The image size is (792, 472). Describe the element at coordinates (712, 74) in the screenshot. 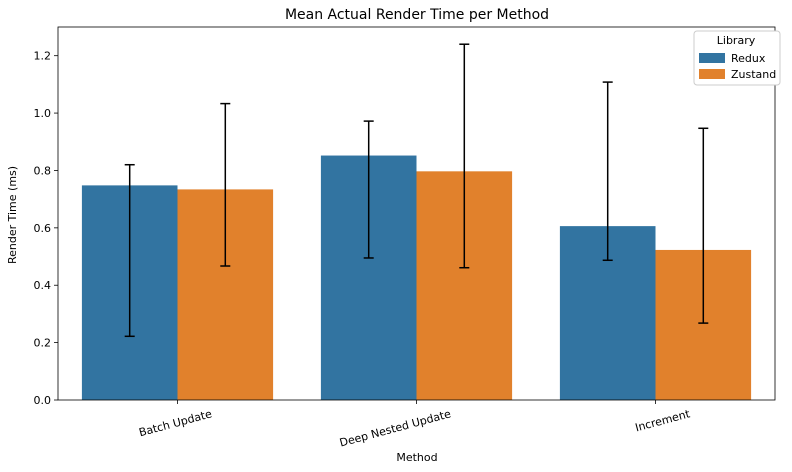

I see `legend-swatch-zustand` at that location.